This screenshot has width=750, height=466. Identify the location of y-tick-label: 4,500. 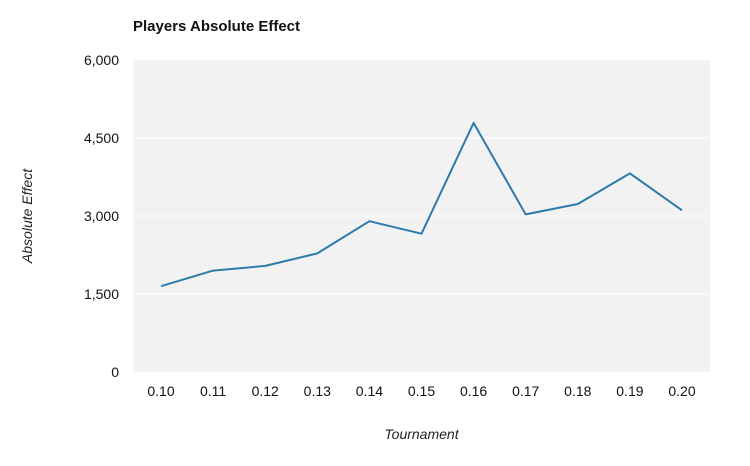
(101, 138).